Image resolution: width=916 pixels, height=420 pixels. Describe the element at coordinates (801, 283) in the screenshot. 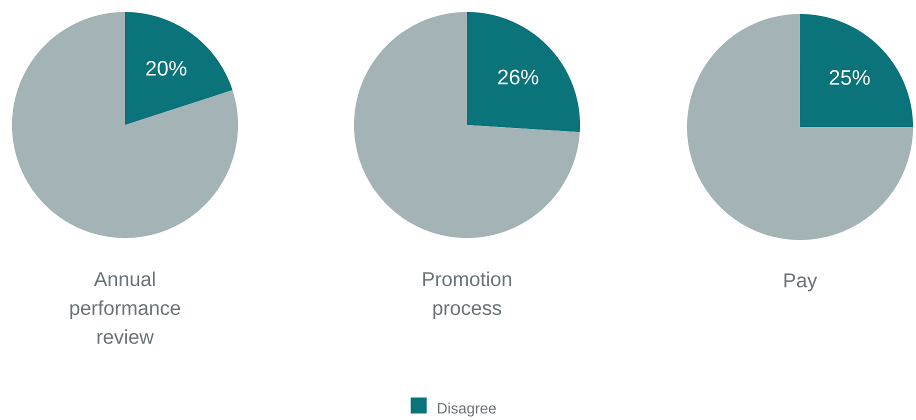

I see `text: Pay` at that location.